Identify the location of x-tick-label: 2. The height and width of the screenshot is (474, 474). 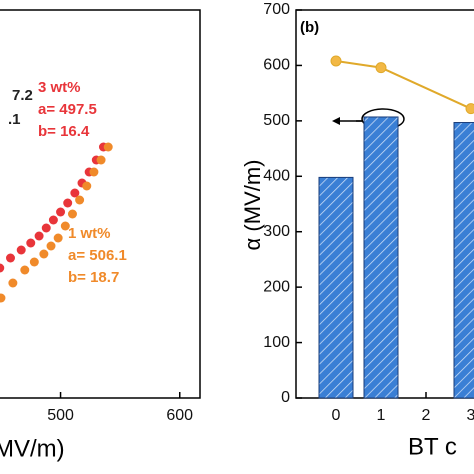
(426, 415).